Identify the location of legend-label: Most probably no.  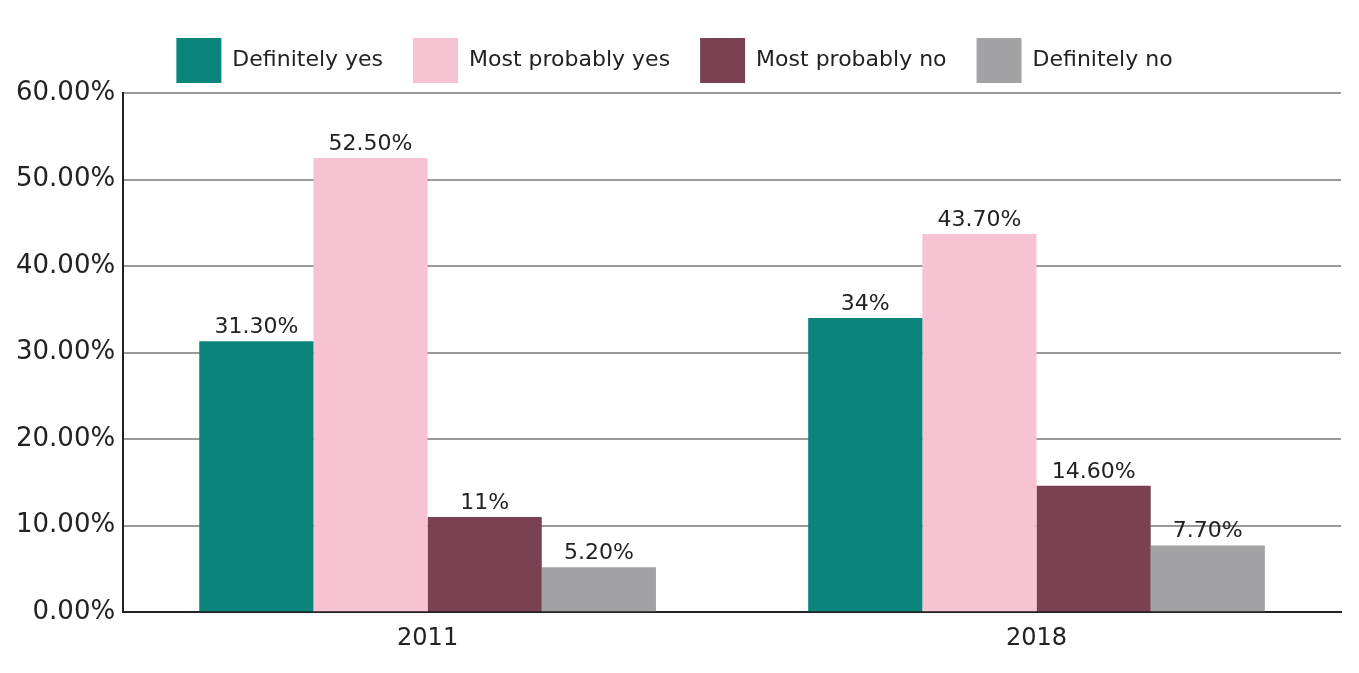
(851, 59).